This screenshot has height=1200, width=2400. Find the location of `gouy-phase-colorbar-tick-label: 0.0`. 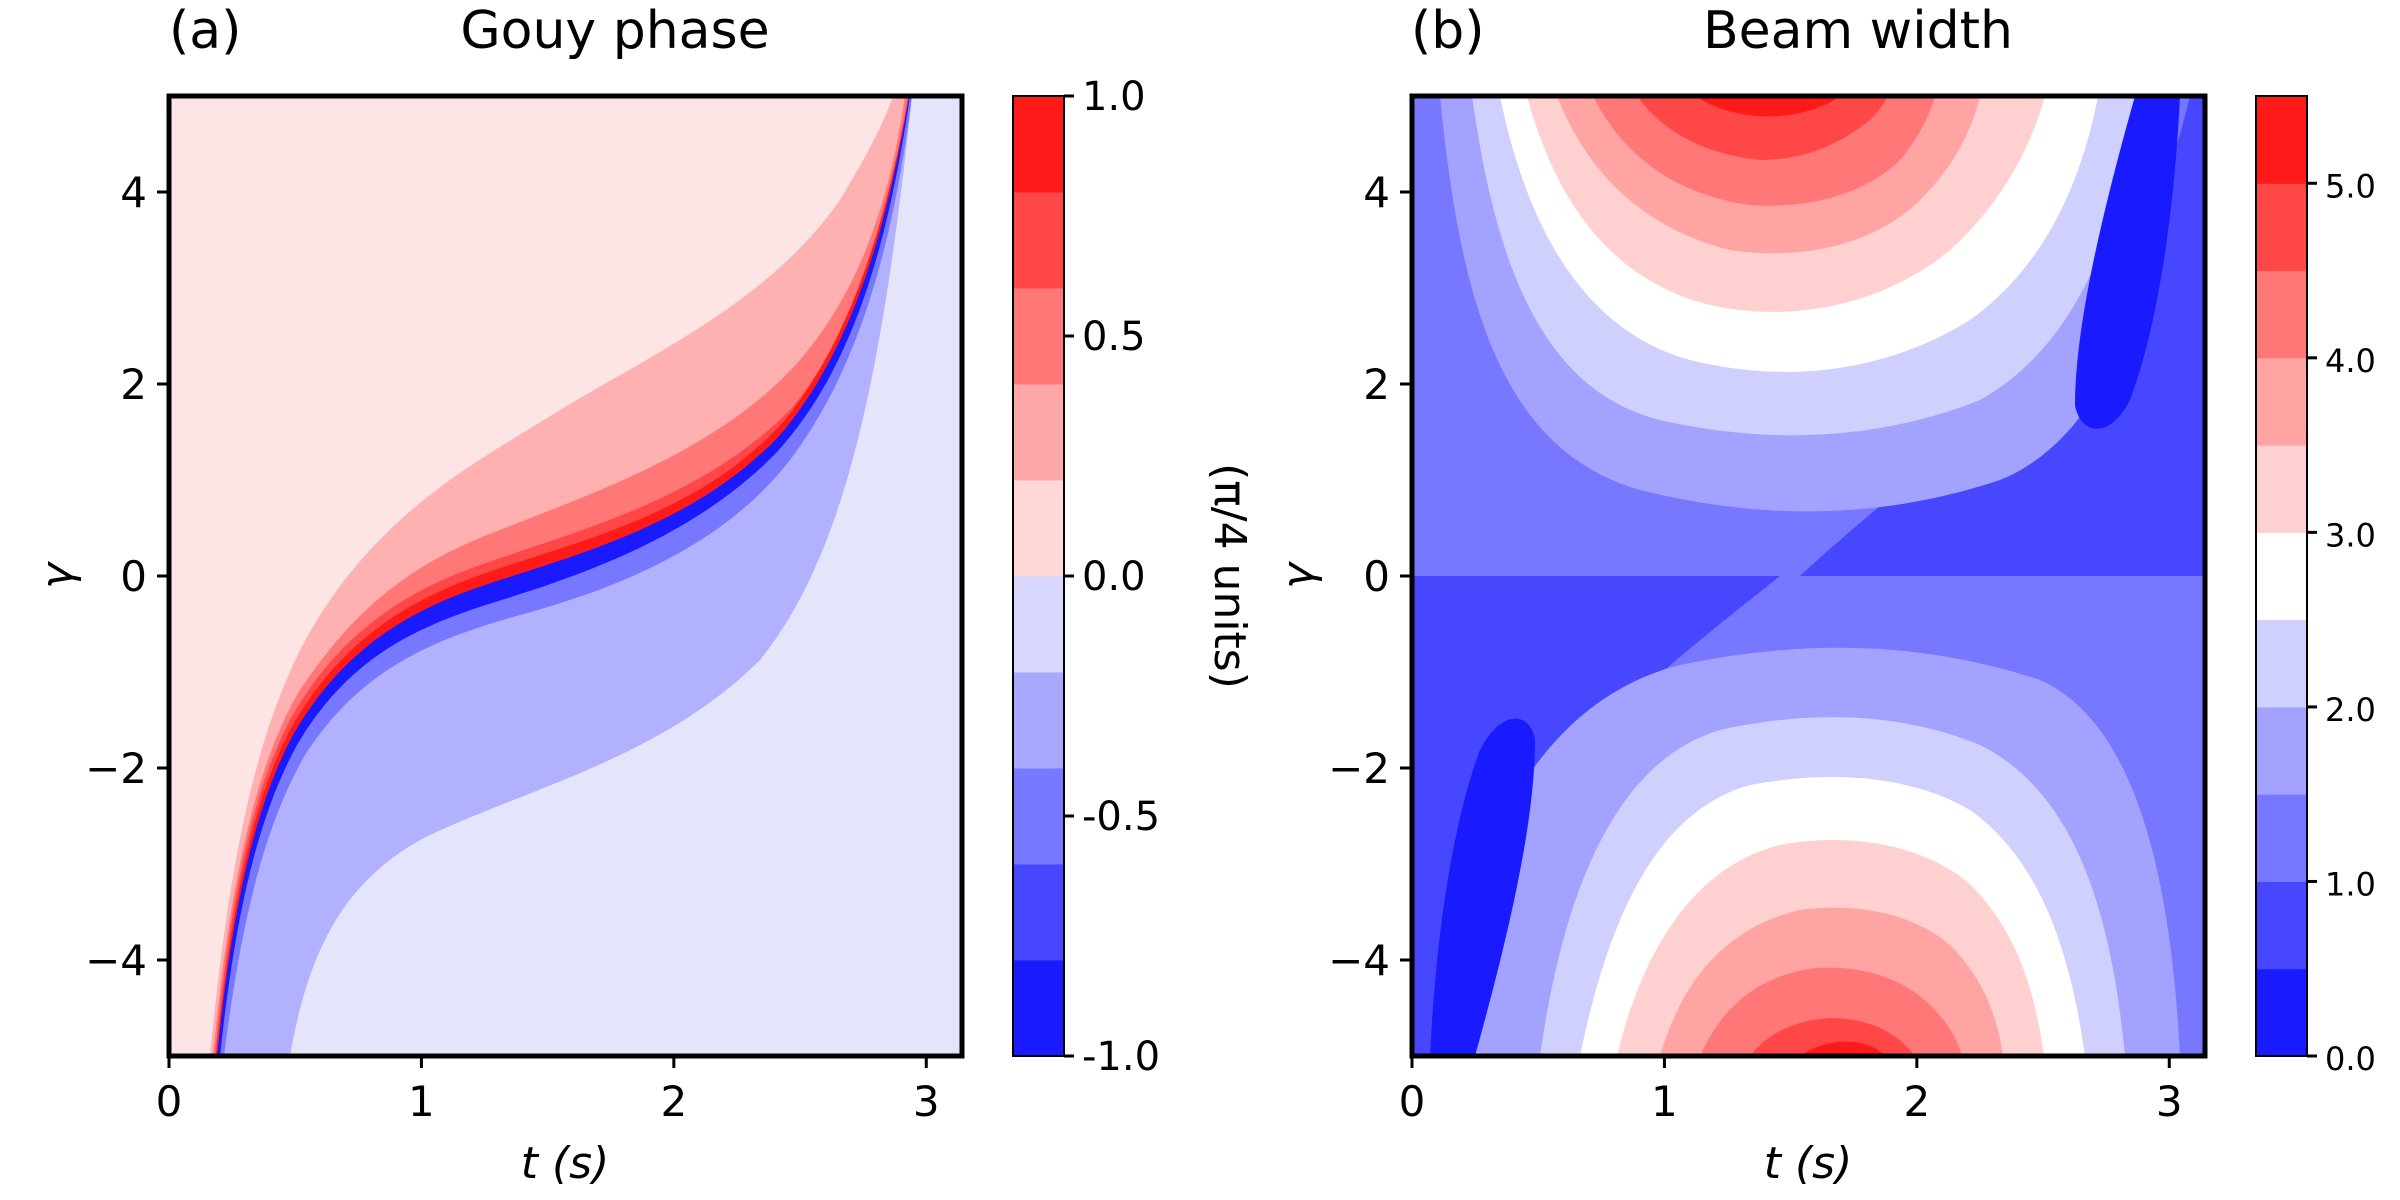

gouy-phase-colorbar-tick-label: 0.0 is located at coordinates (1114, 577).